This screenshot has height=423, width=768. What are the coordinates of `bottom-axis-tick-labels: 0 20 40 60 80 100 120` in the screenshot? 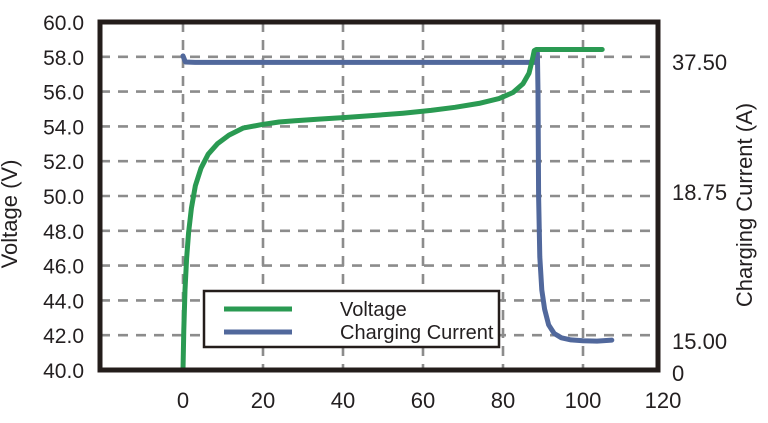 It's located at (429, 400).